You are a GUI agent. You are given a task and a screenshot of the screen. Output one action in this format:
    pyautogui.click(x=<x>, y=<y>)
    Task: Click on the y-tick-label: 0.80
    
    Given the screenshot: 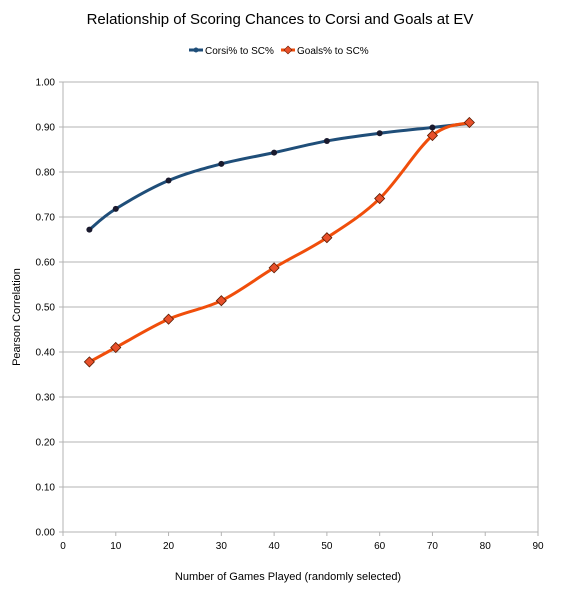 What is the action you would take?
    pyautogui.click(x=46, y=173)
    